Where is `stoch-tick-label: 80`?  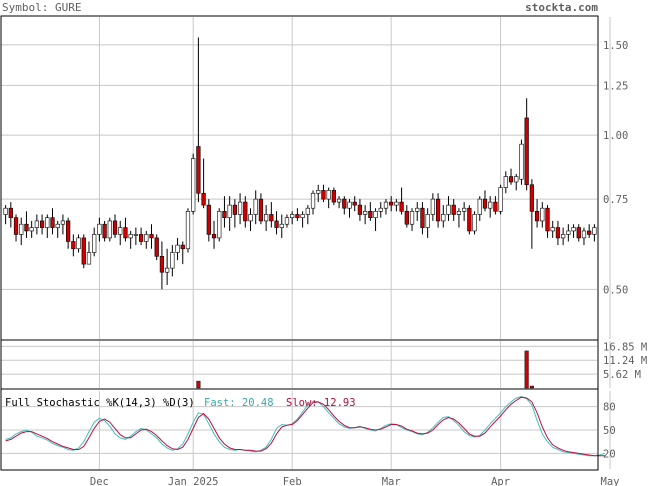
stoch-tick-label: 80 is located at coordinates (609, 408).